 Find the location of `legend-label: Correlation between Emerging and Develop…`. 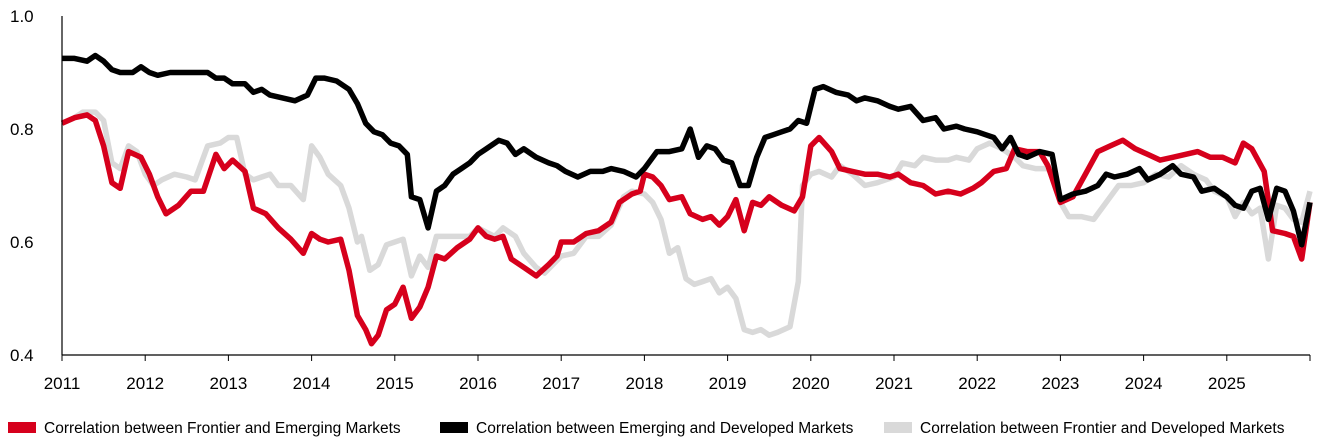

legend-label: Correlation between Emerging and Develop… is located at coordinates (665, 428).